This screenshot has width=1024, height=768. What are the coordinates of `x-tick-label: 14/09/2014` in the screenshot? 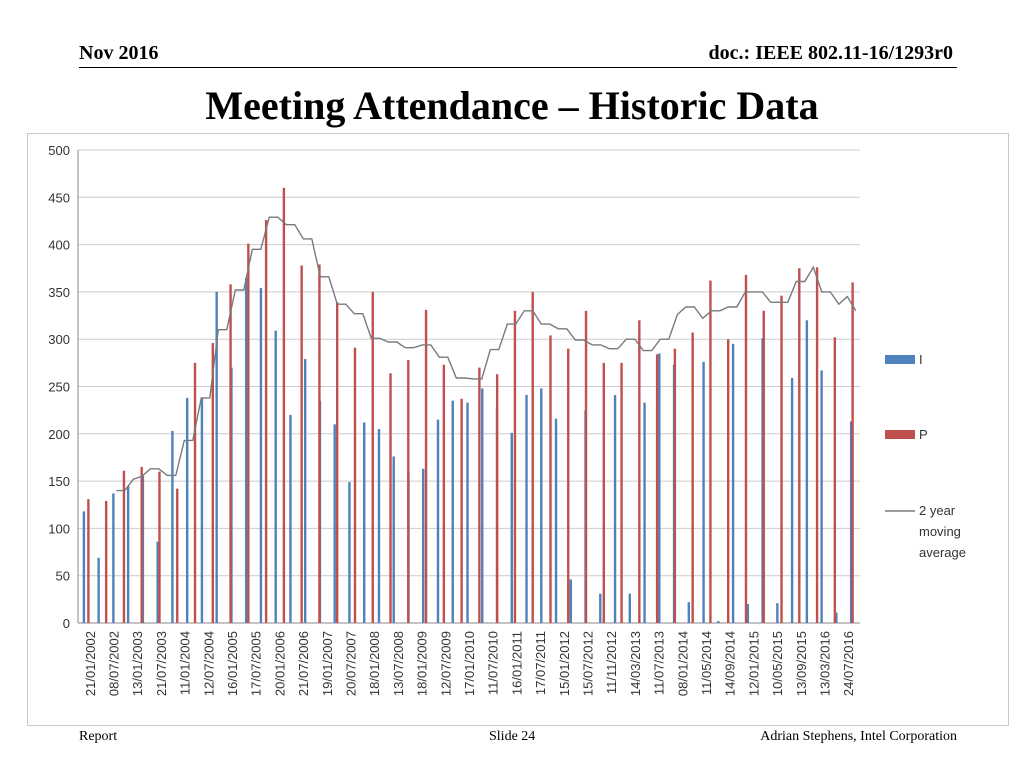 It's located at (730, 663).